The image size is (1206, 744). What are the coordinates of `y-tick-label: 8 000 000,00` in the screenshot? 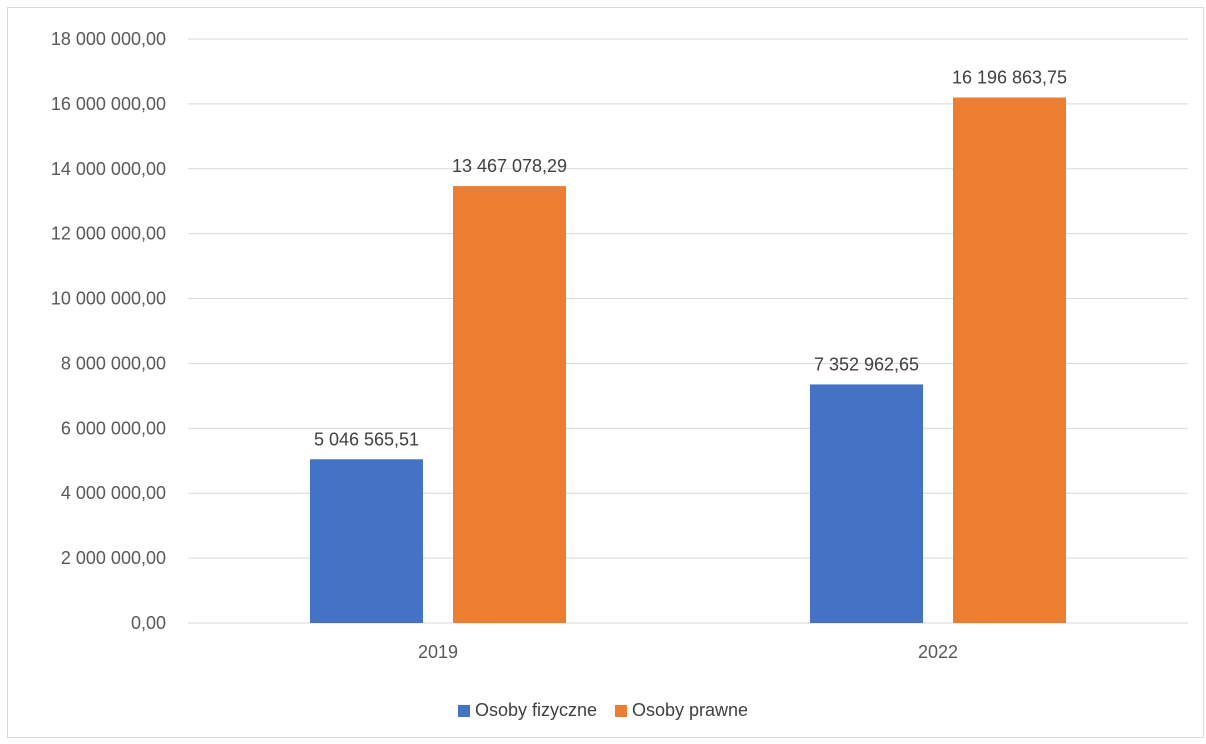 It's located at (113, 363).